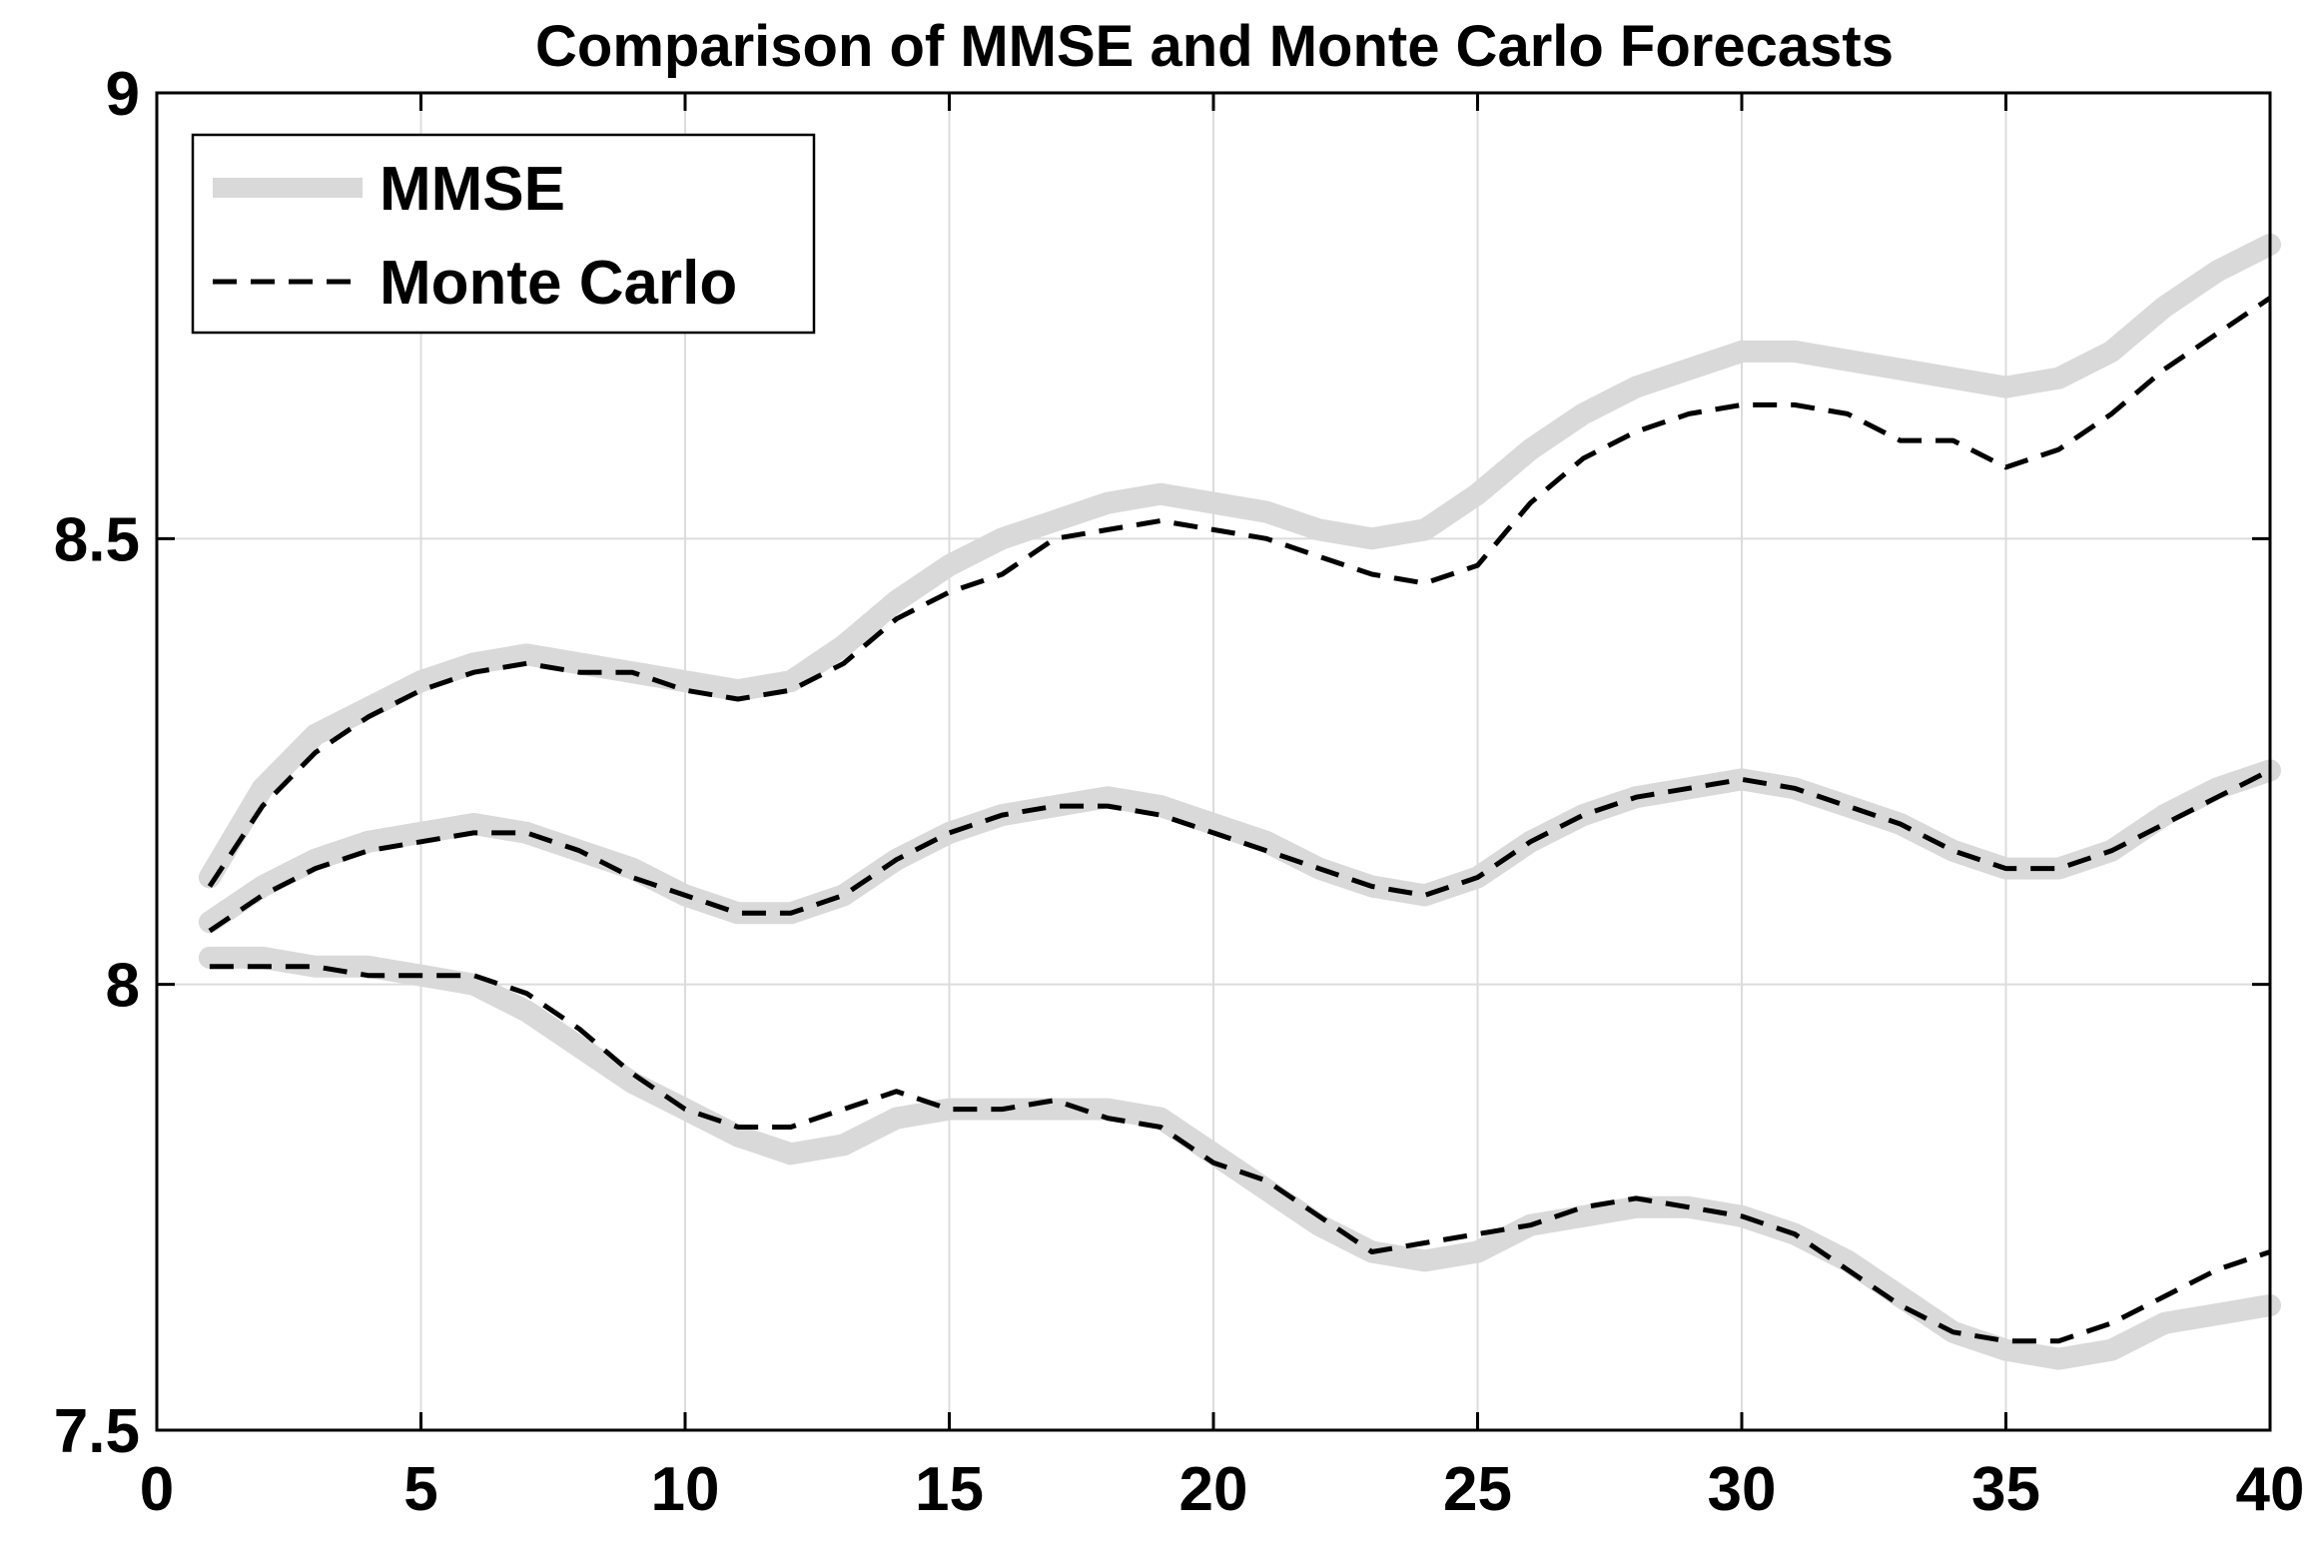 The width and height of the screenshot is (2324, 1568). I want to click on legend: MMSE Monte Carlo, so click(503, 234).